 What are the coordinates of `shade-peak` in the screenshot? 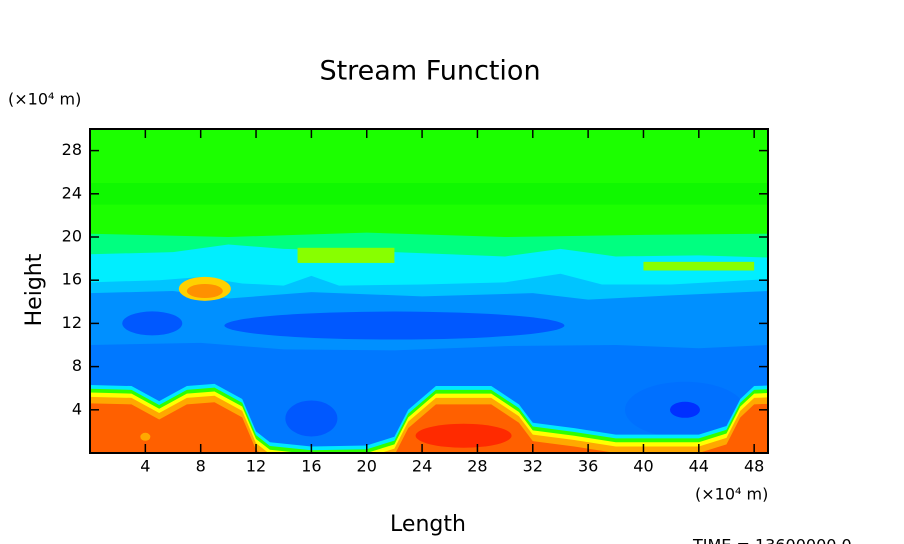 It's located at (463, 435).